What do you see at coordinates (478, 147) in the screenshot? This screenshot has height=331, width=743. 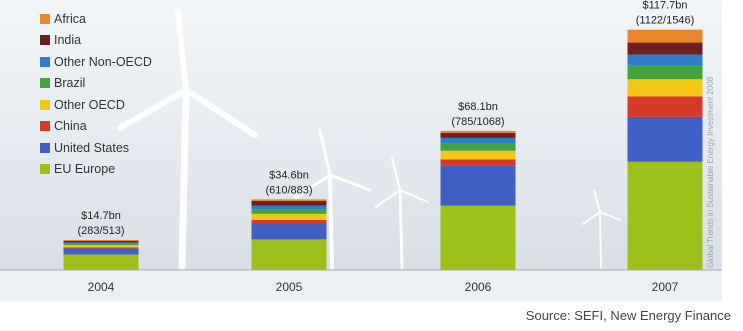 I see `bar-segment-2006-brazil` at bounding box center [478, 147].